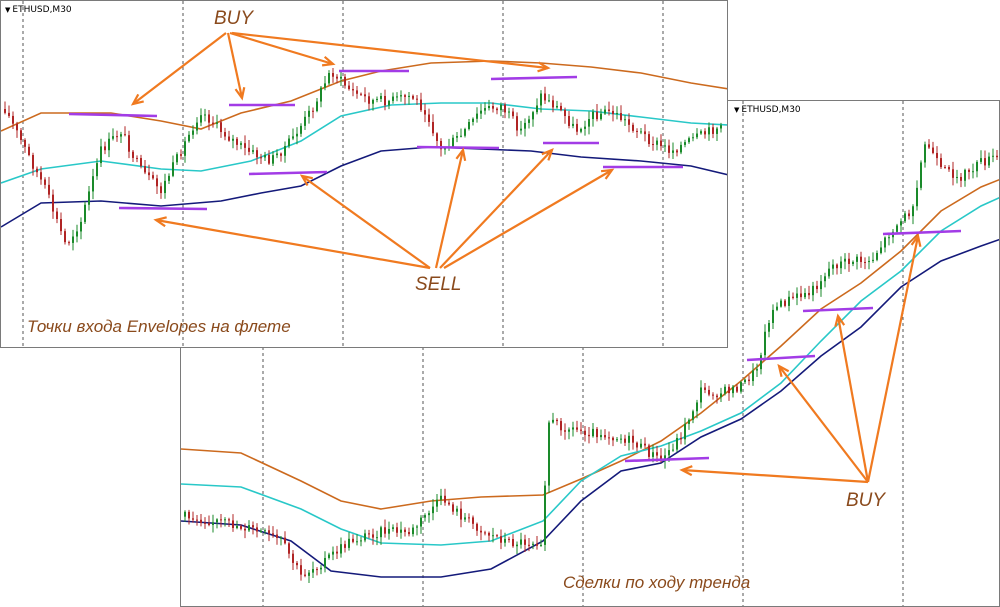 Image resolution: width=1000 pixels, height=607 pixels. What do you see at coordinates (737, 110) in the screenshot?
I see `dropdown-triangle-icon: ▼` at bounding box center [737, 110].